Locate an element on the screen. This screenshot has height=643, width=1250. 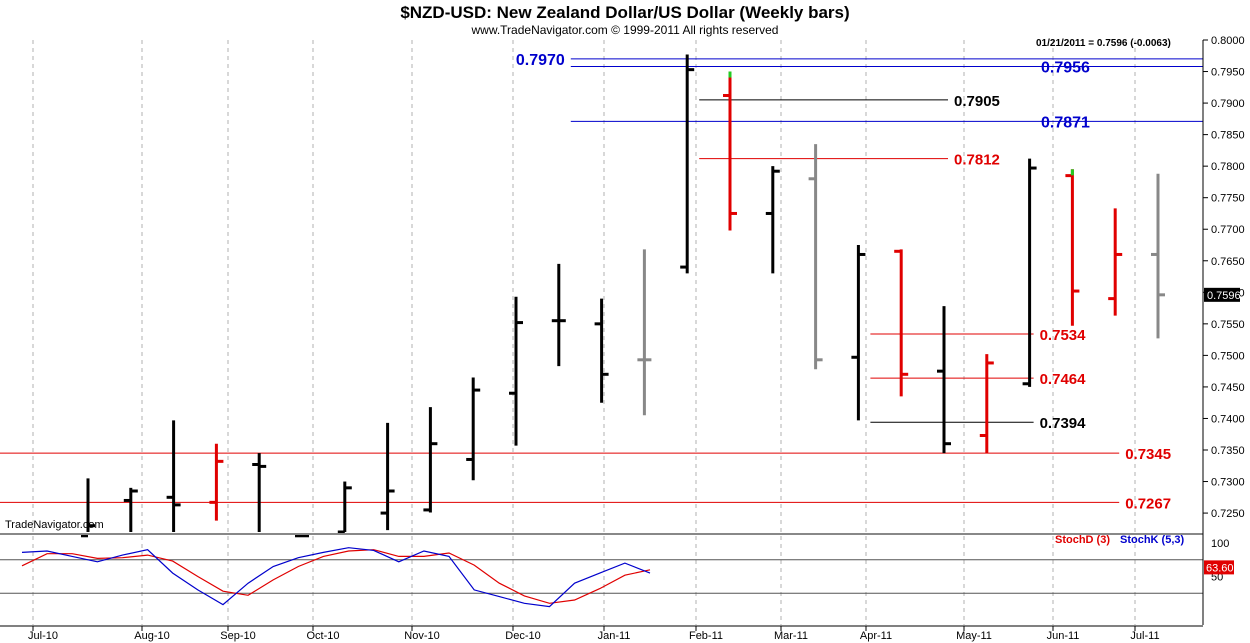
price-tick-label: 0.7800 is located at coordinates (1228, 167).